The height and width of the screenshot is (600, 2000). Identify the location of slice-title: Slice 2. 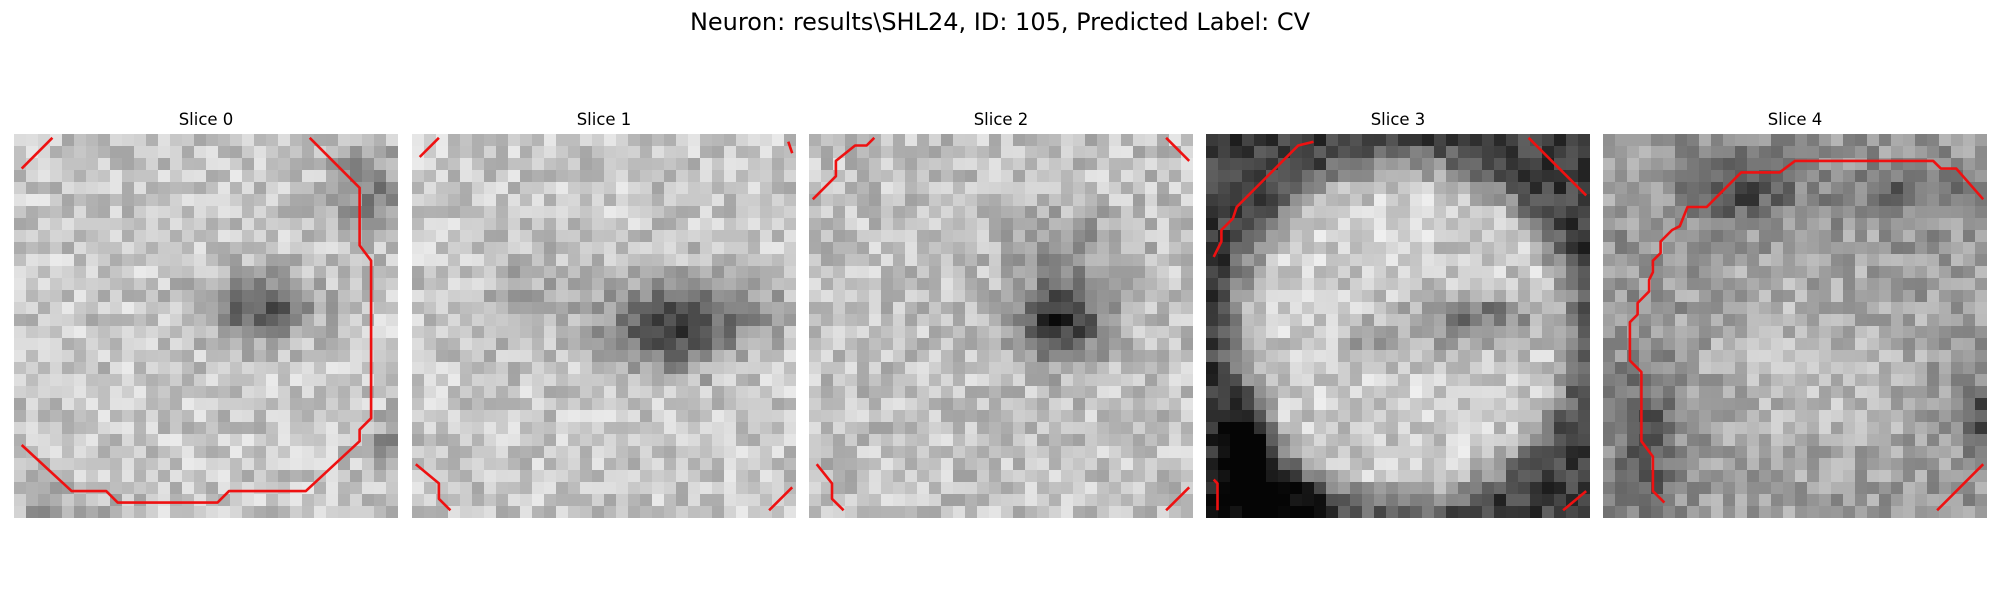
(1001, 119).